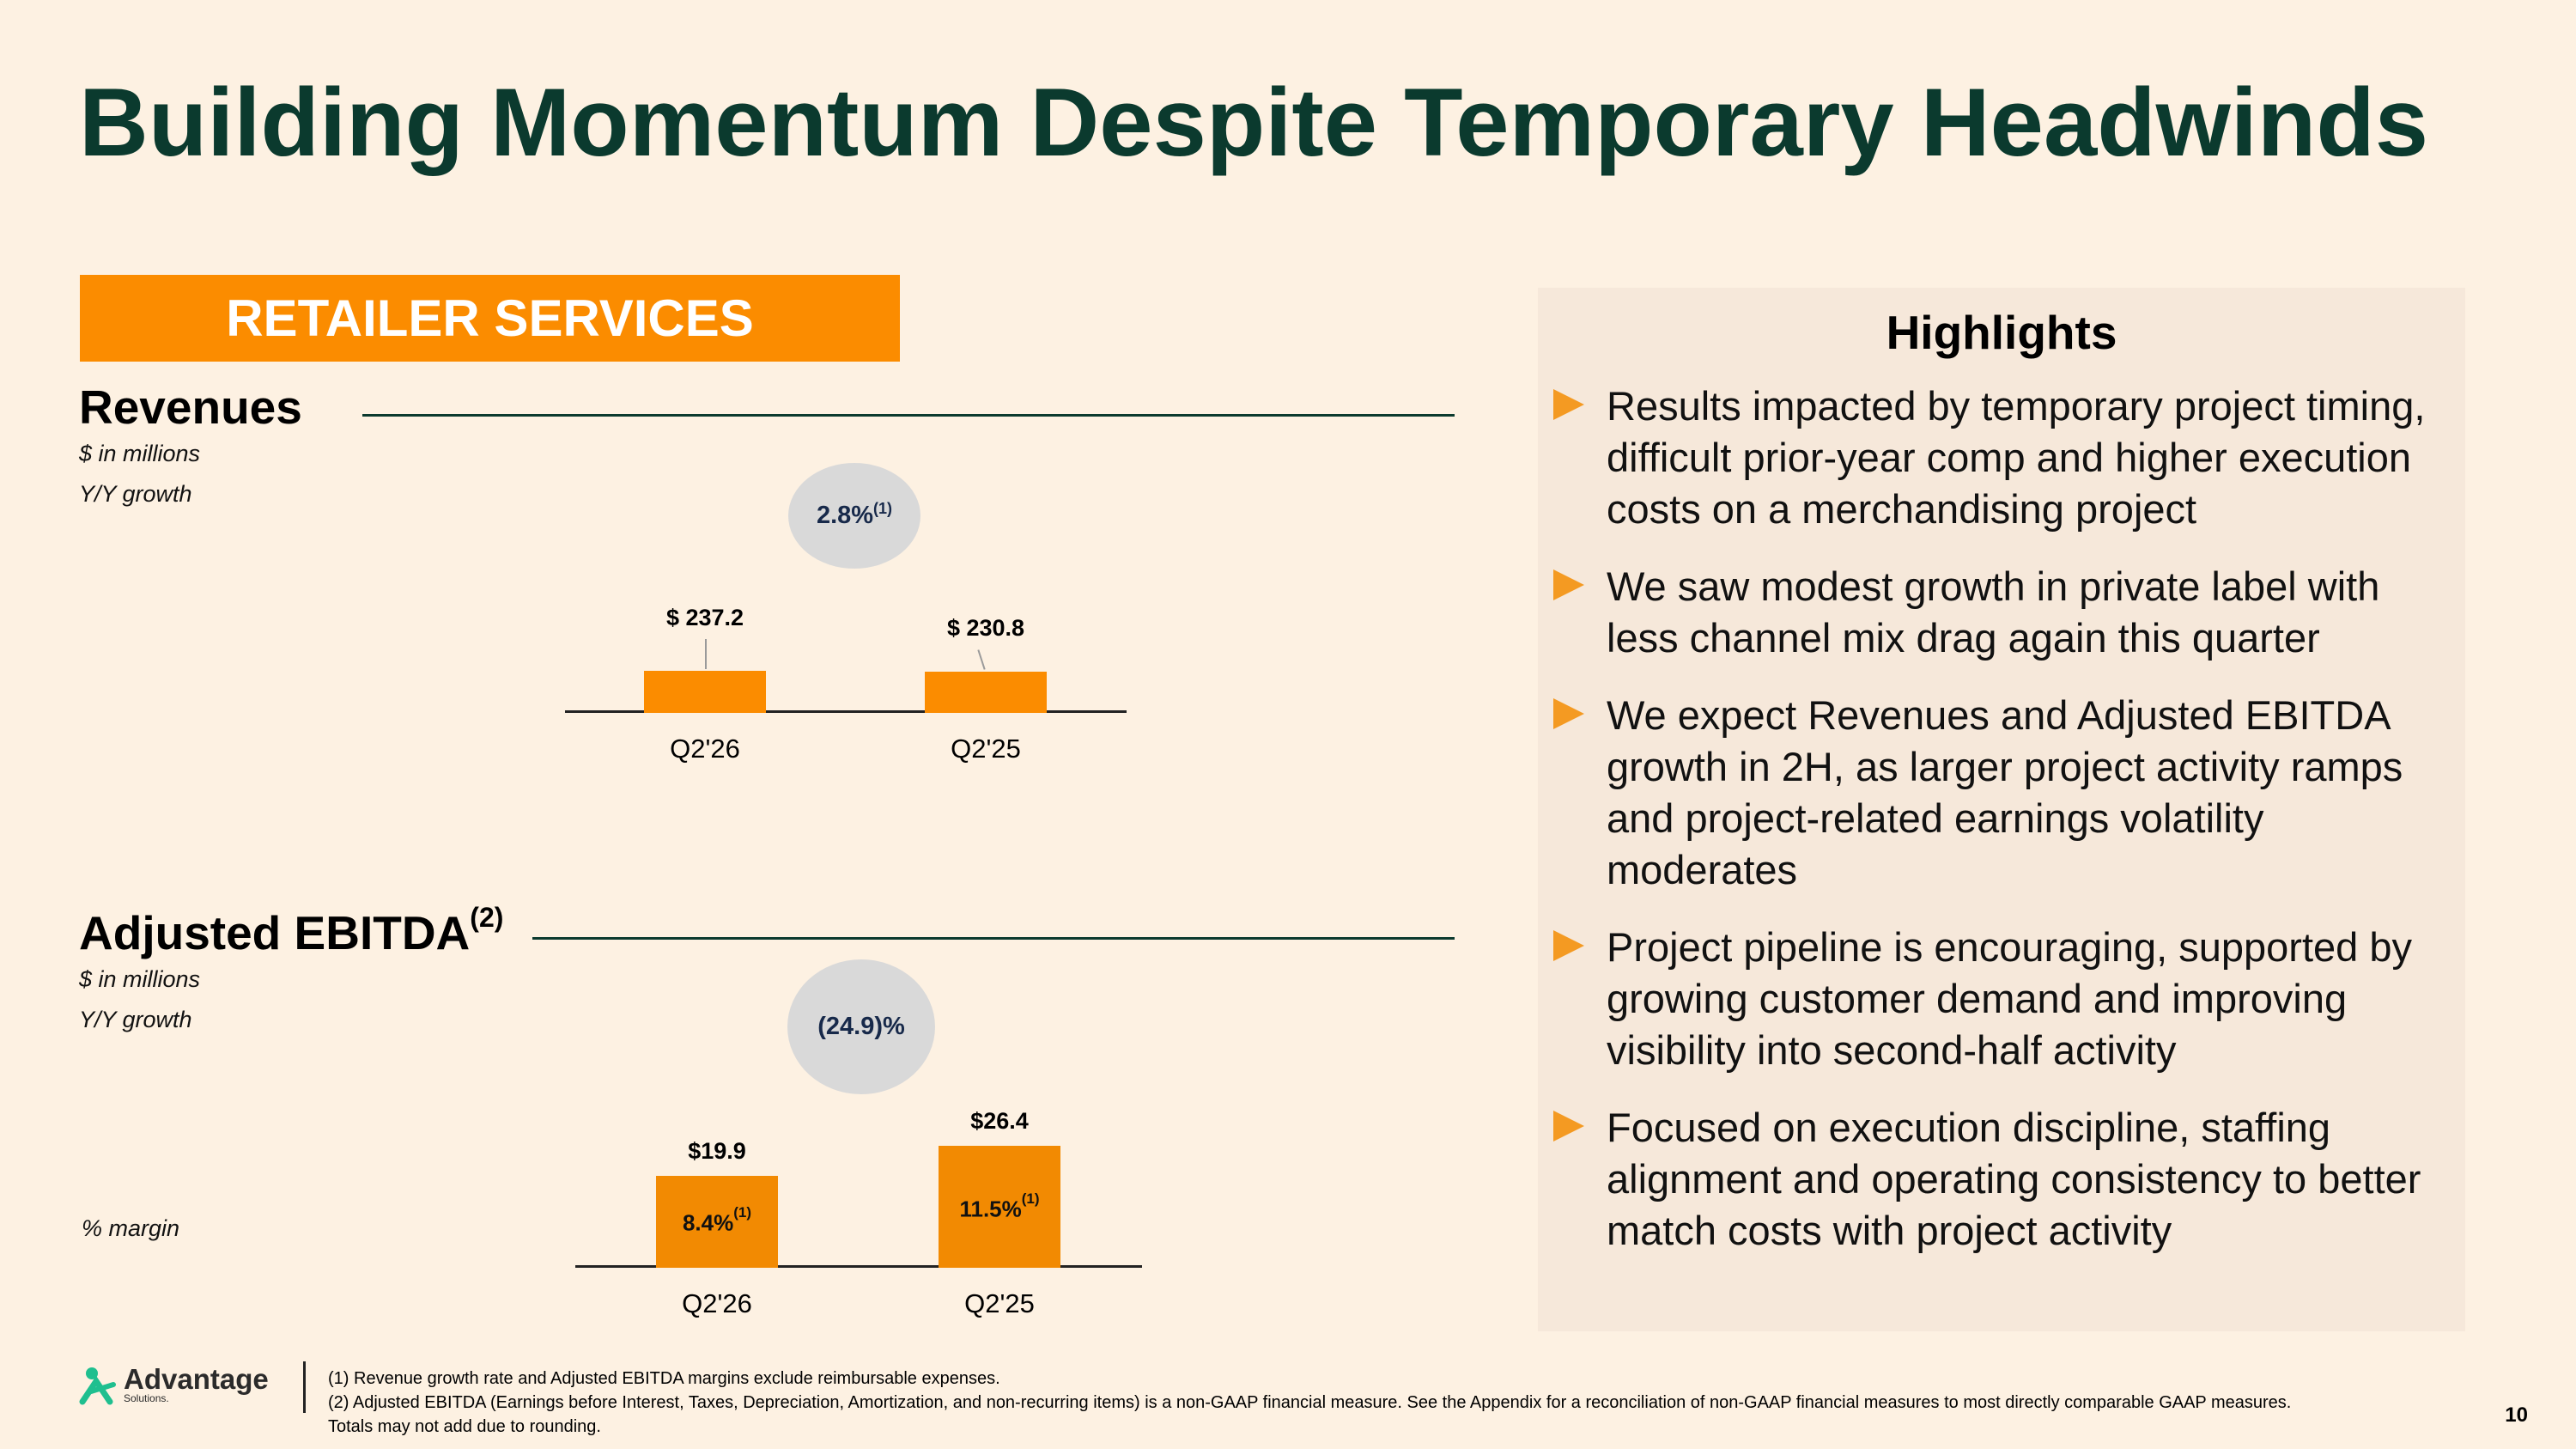 This screenshot has width=2576, height=1449. I want to click on revenues-unit-note: $ in millions, so click(140, 454).